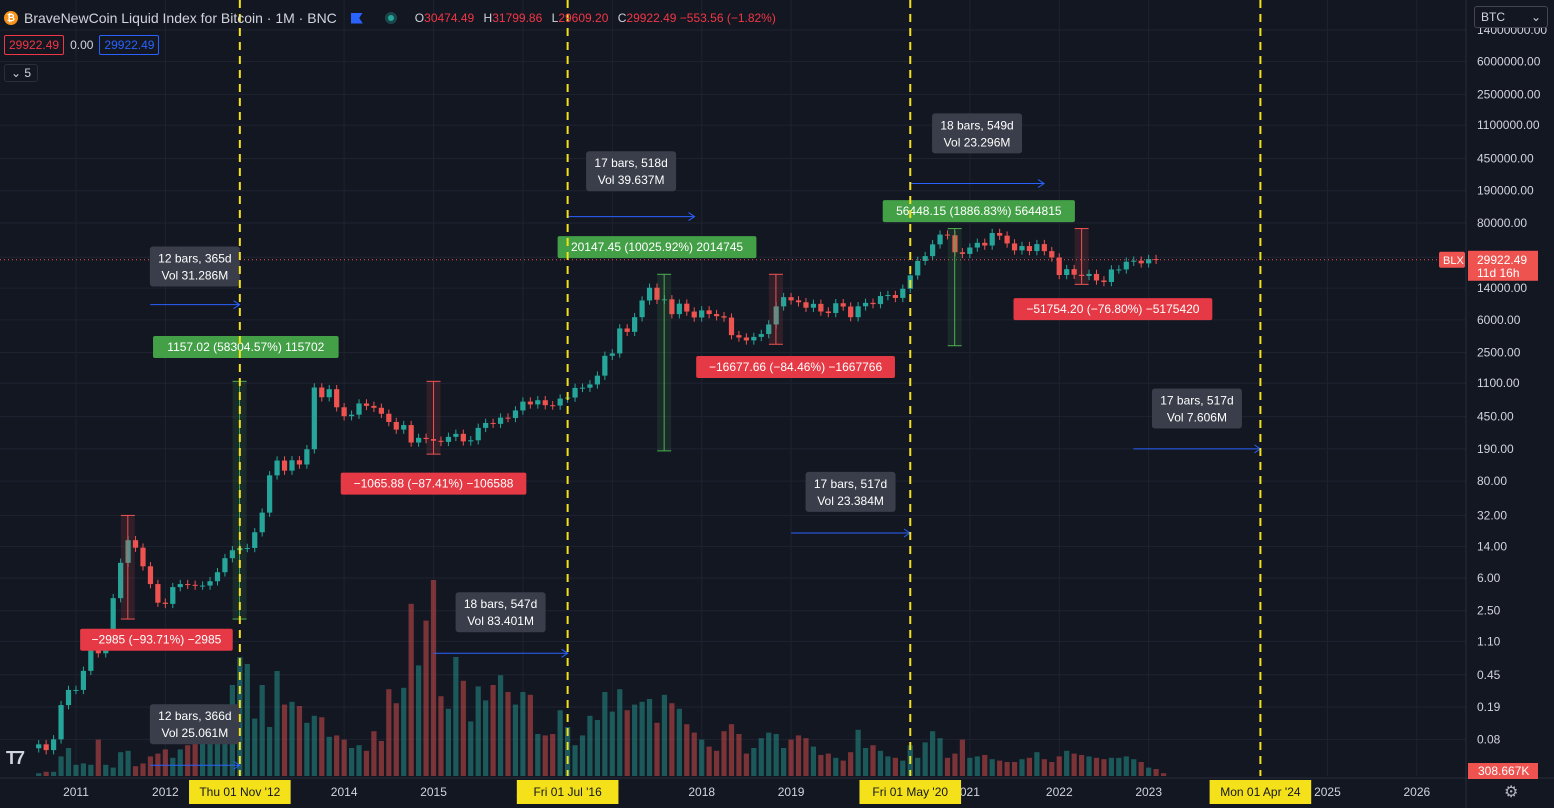 This screenshot has width=1554, height=808. What do you see at coordinates (976, 125) in the screenshot?
I see `date-range-bars: 18 bars, 549d` at bounding box center [976, 125].